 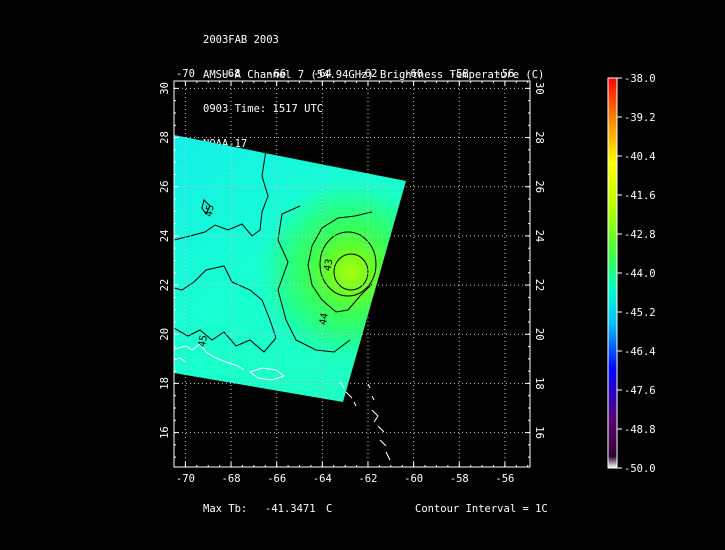 I want to click on title-line-3: 0903 Time: 1517 UTC, so click(x=263, y=109).